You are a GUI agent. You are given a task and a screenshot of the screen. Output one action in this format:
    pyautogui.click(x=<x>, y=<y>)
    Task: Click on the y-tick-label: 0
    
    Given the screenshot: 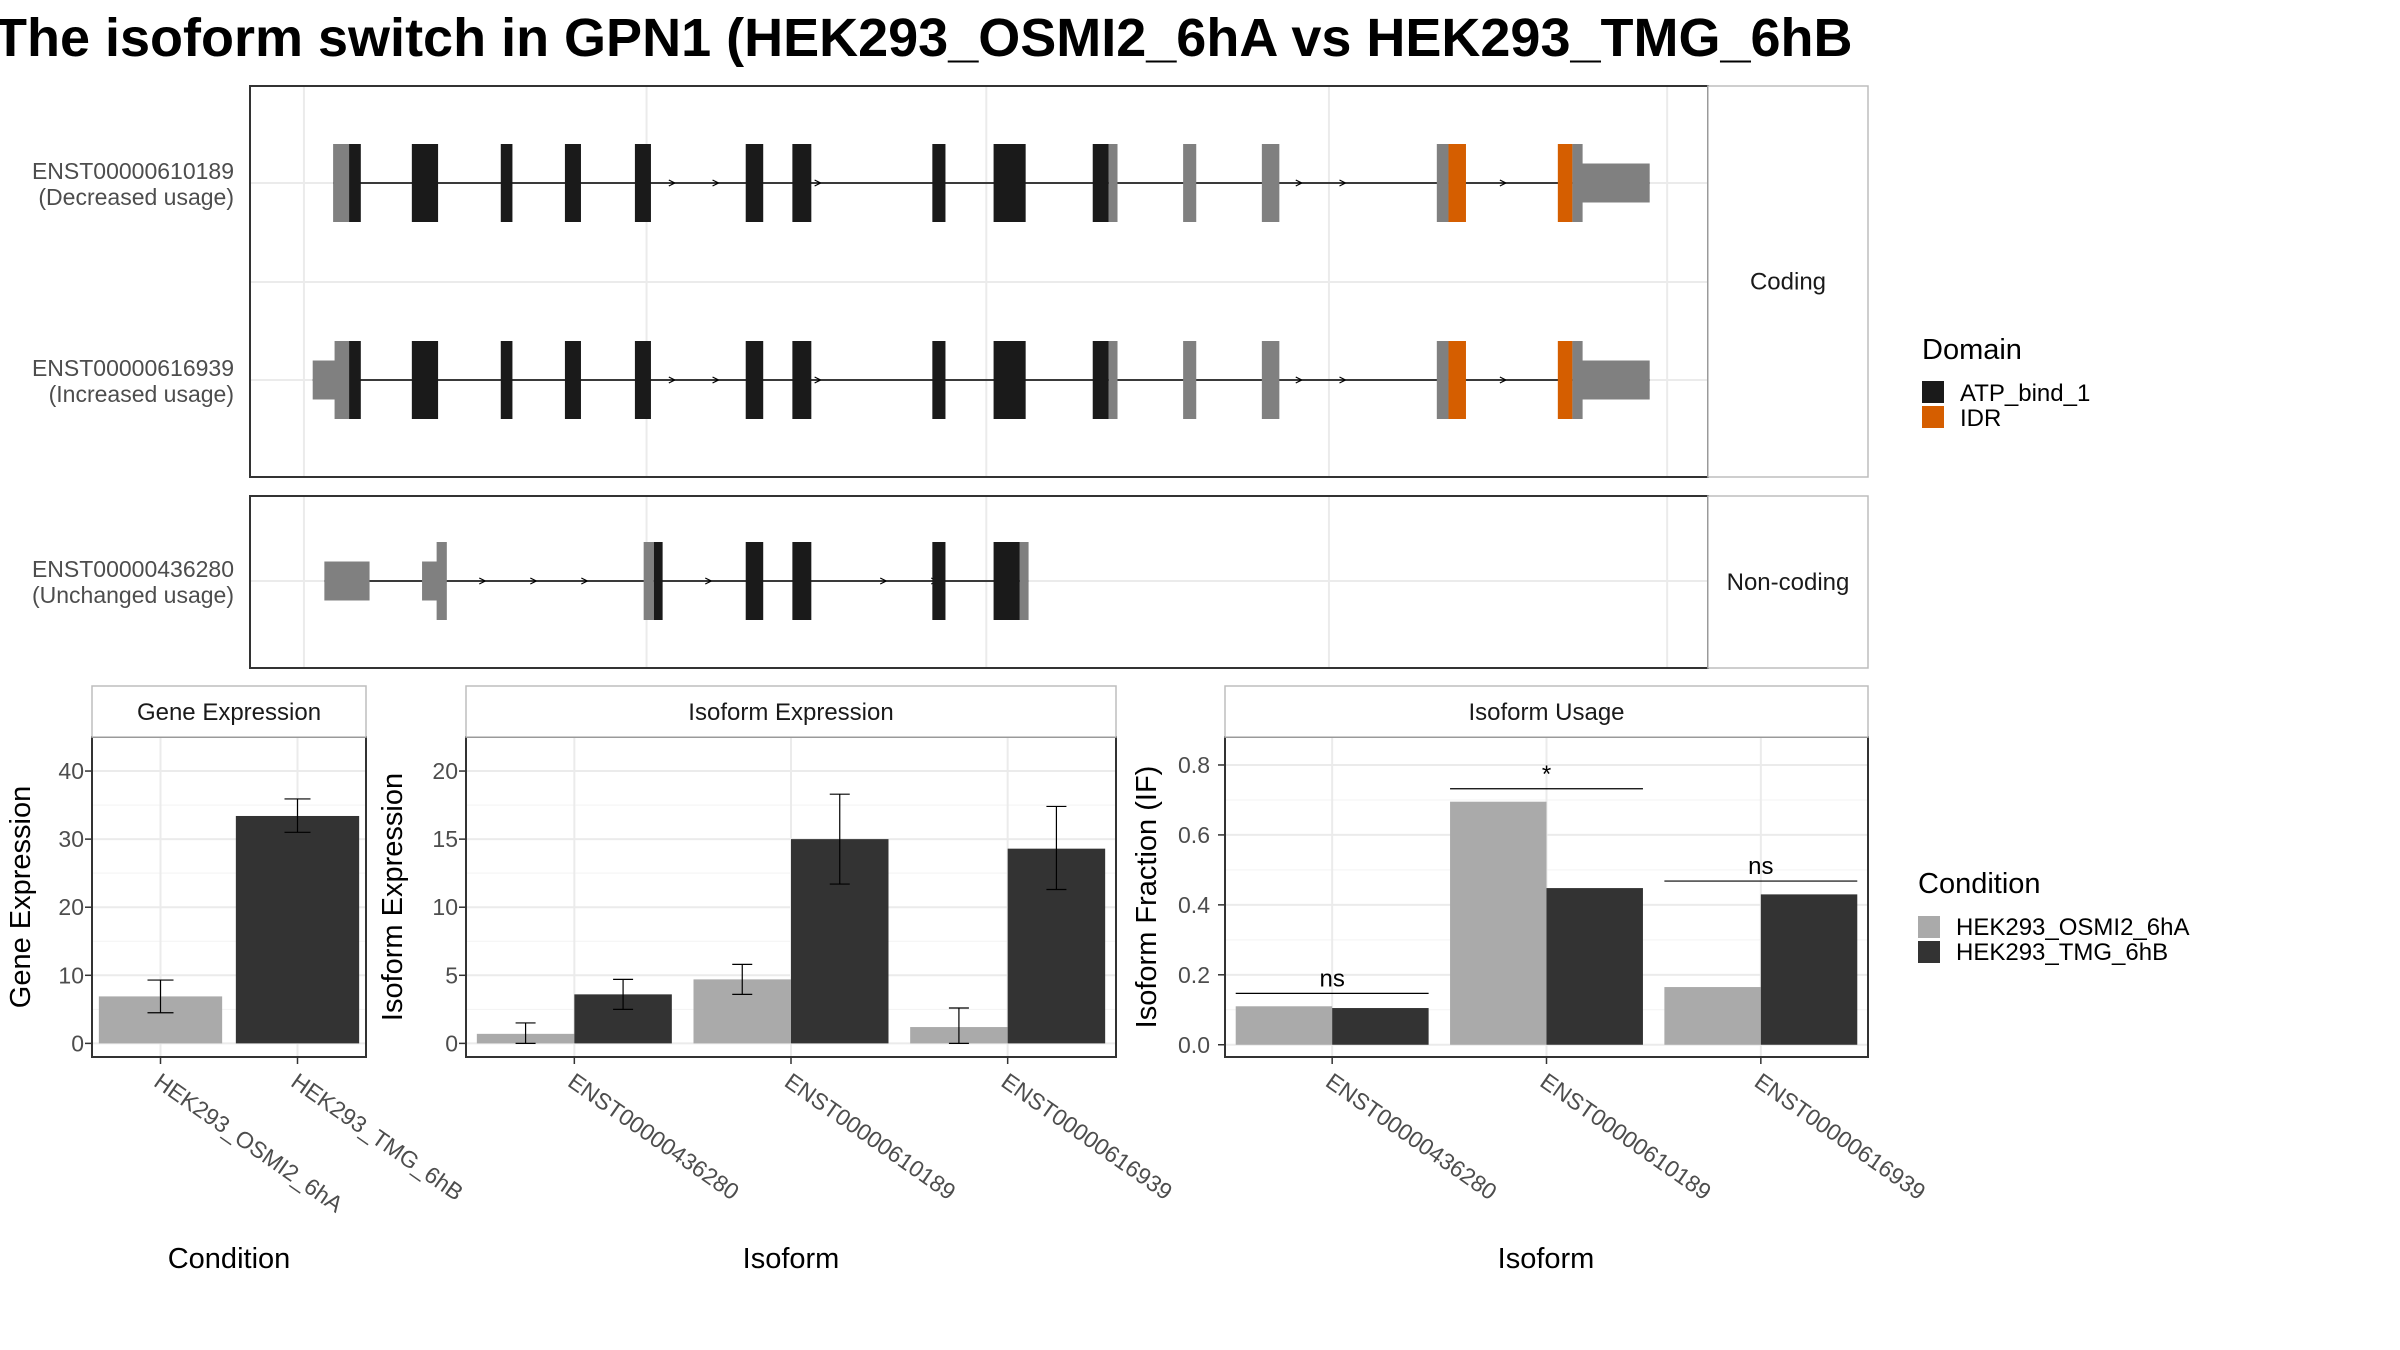 What is the action you would take?
    pyautogui.click(x=77, y=1043)
    